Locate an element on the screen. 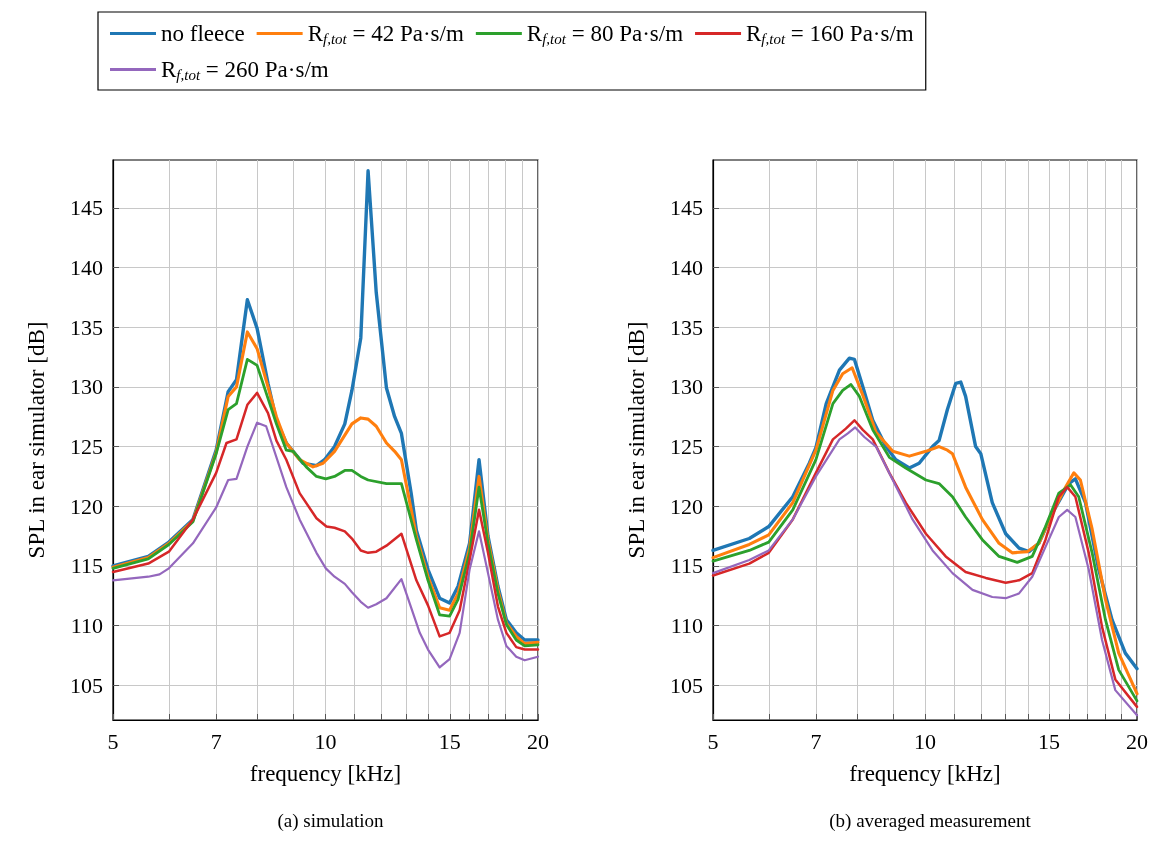  legend-label: Rf,tot = 80 Pa·s/m is located at coordinates (605, 34).